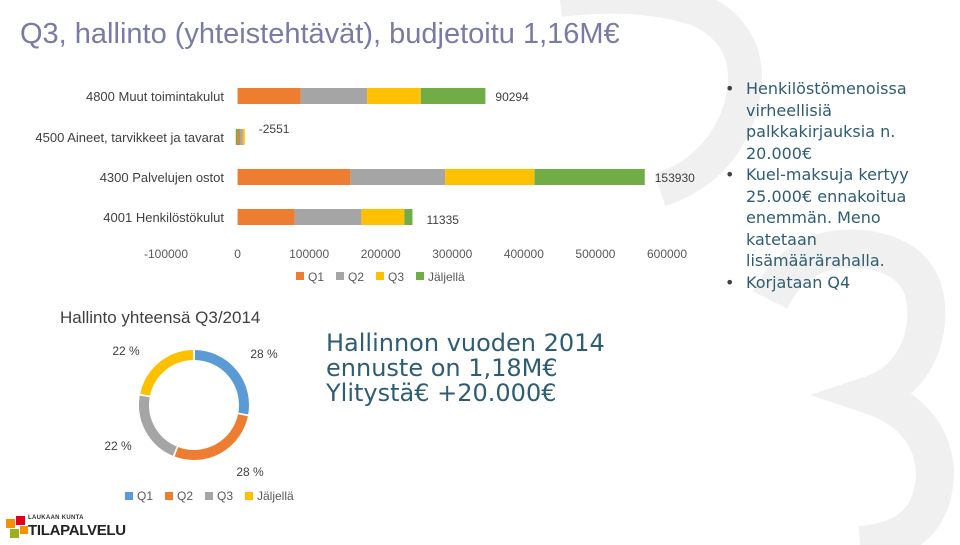 The width and height of the screenshot is (960, 545). I want to click on forecast-line: ennuste on 1,18M€, so click(442, 368).